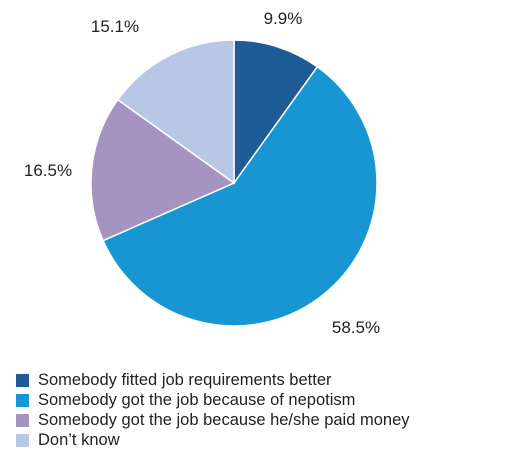 This screenshot has height=467, width=520. I want to click on legend-item-4: Don’t know, so click(213, 440).